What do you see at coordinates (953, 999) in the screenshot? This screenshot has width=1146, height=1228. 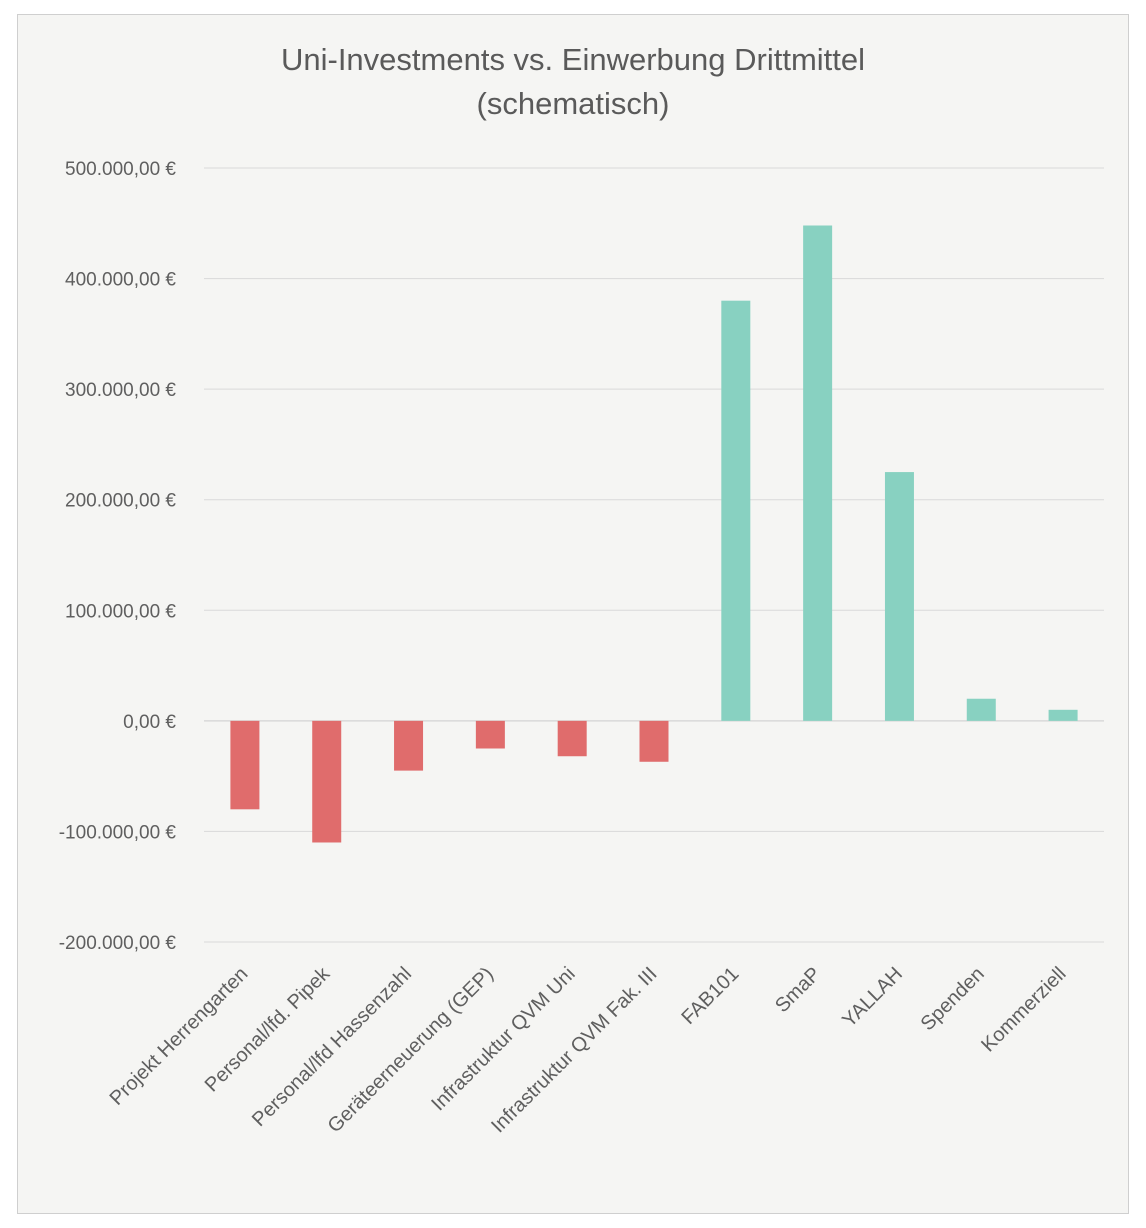 I see `x-tick-label: Spenden` at bounding box center [953, 999].